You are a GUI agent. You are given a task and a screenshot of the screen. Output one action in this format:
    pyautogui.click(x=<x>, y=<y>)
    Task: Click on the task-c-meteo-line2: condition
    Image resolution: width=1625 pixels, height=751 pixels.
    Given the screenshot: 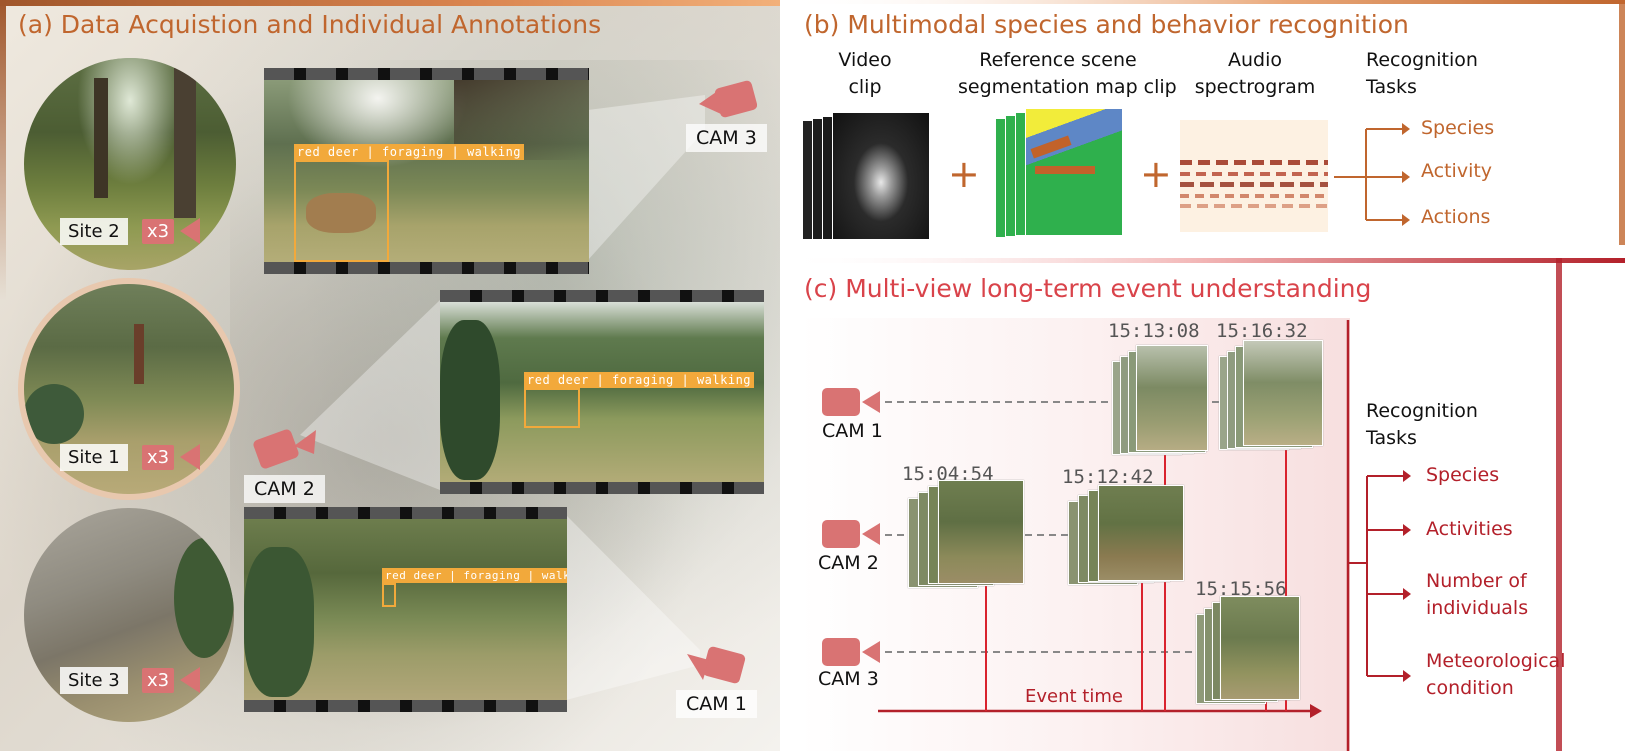 What is the action you would take?
    pyautogui.click(x=1470, y=688)
    